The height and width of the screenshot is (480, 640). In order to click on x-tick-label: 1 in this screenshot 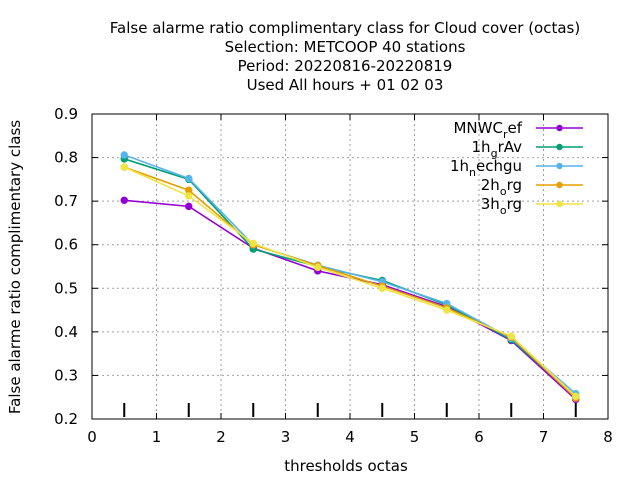, I will do `click(157, 437)`.